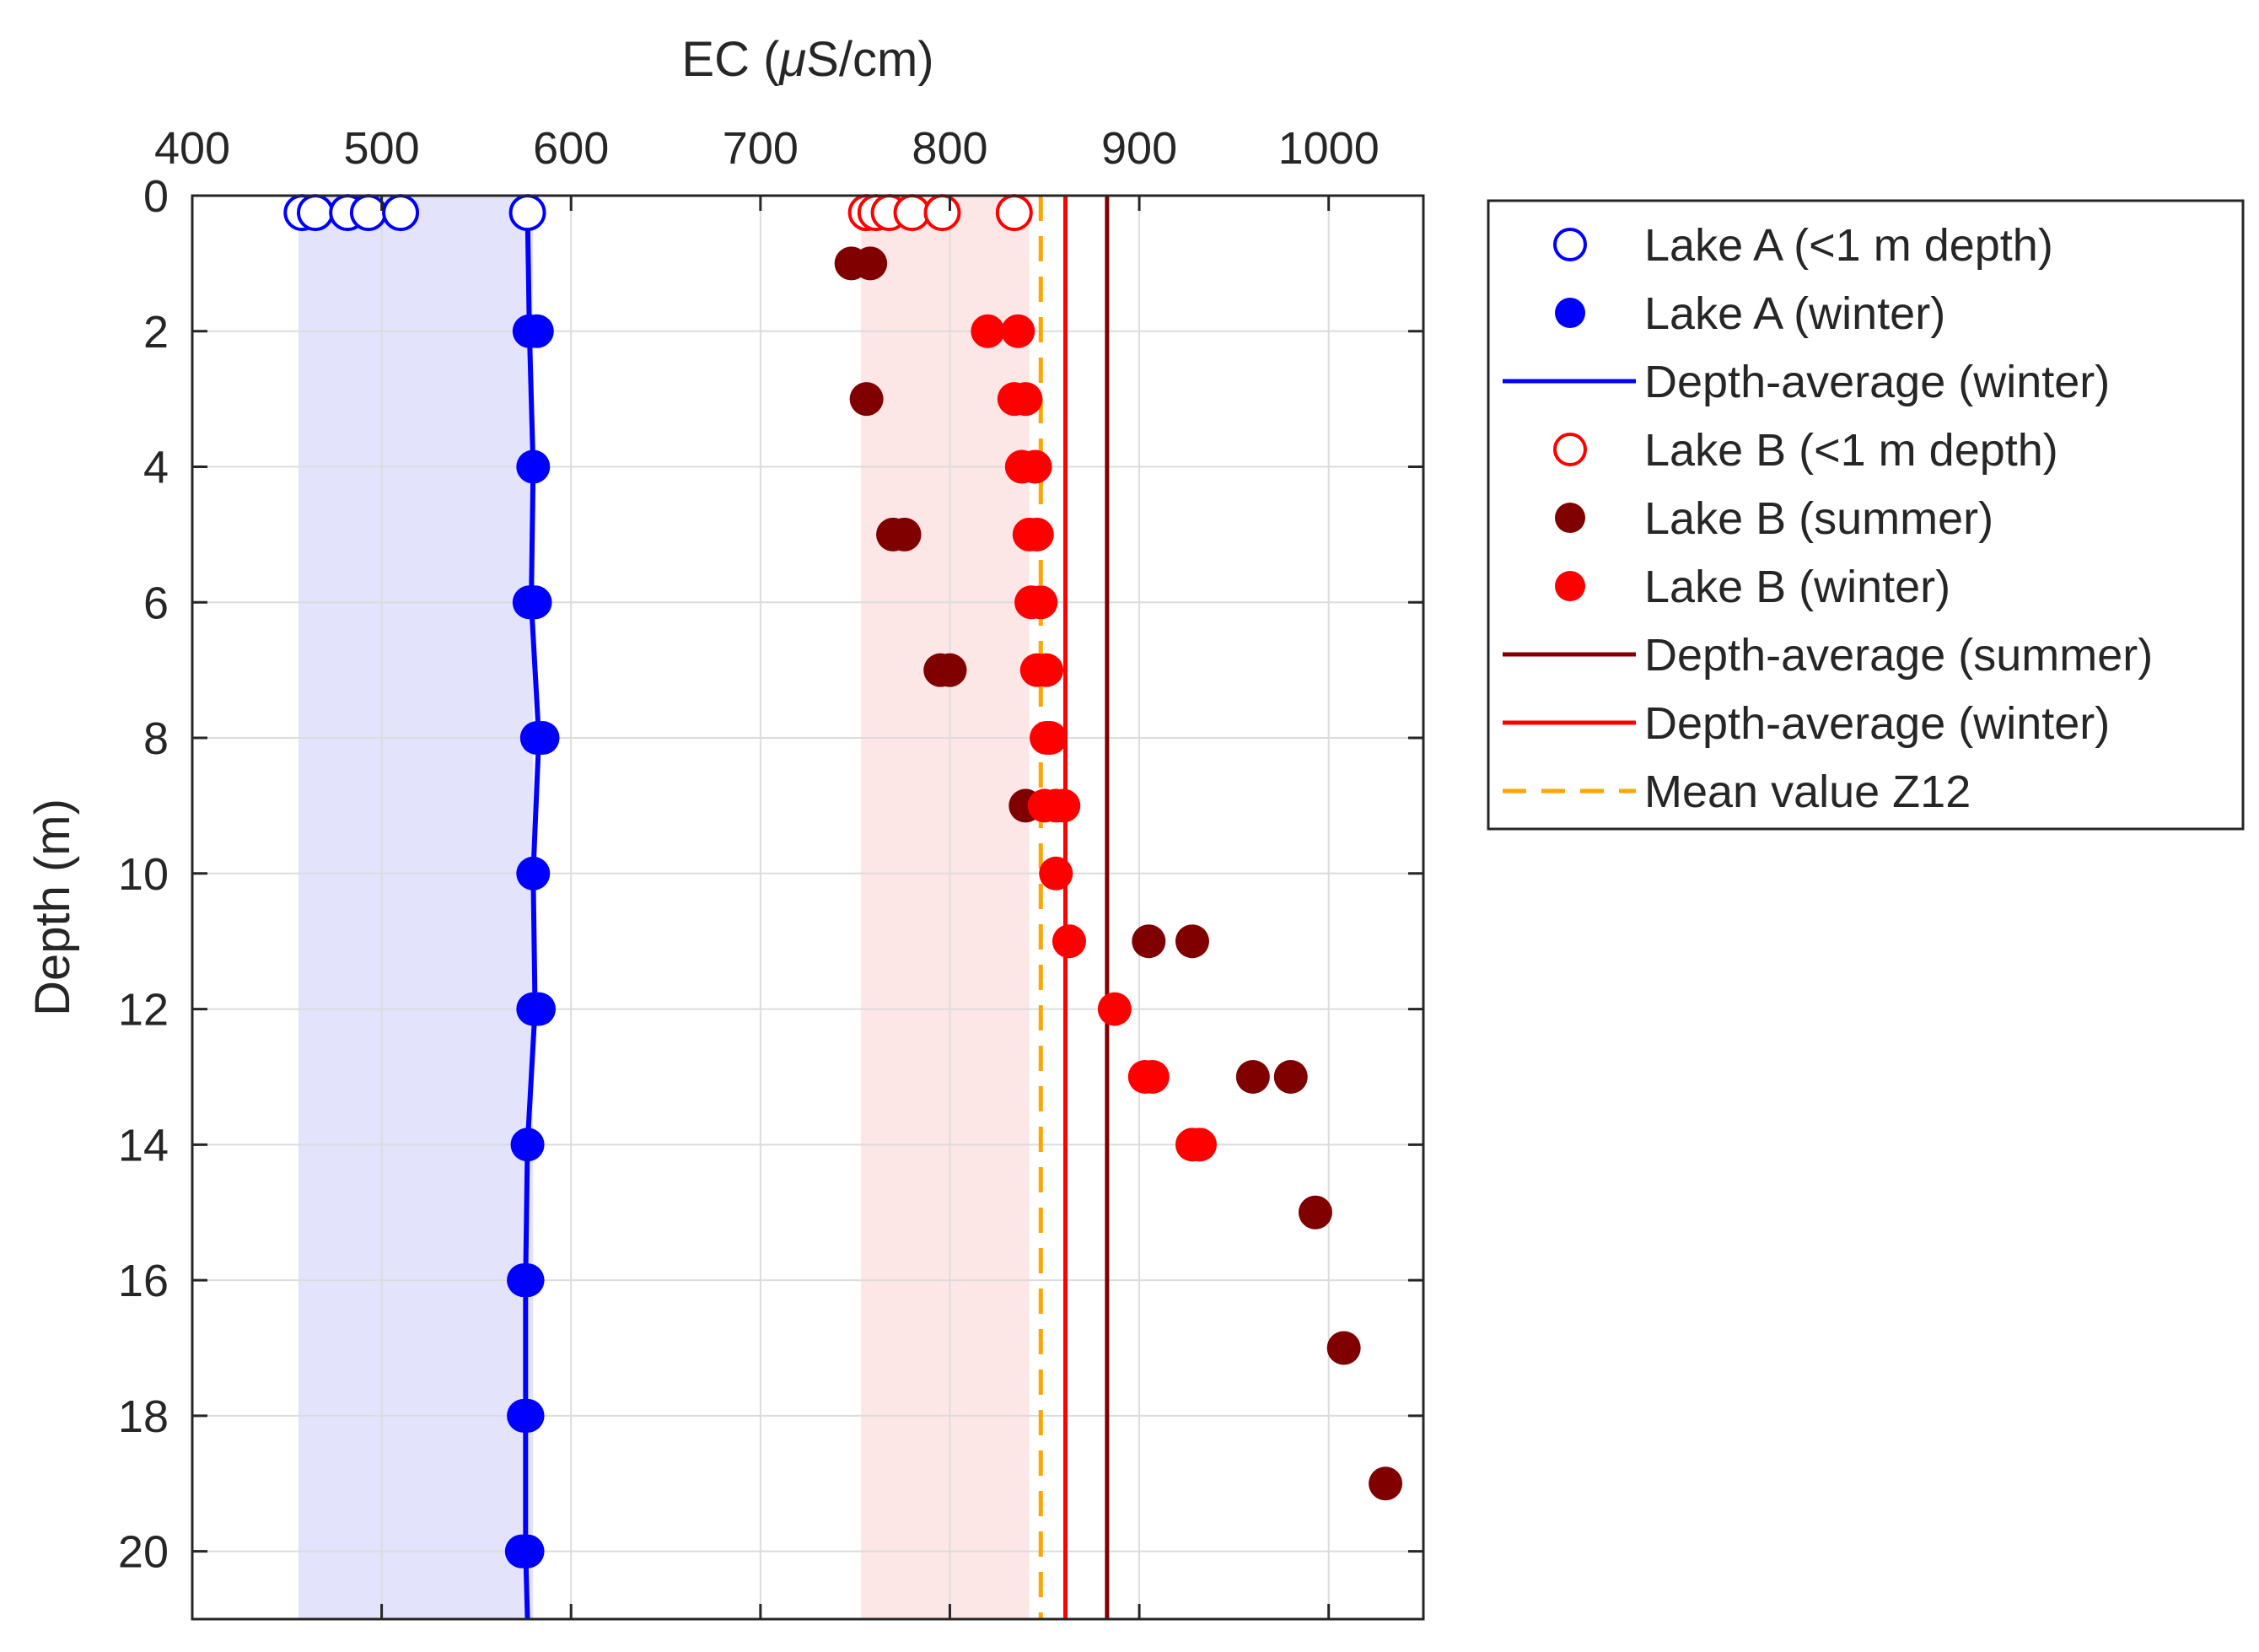 The image size is (2259, 1652). I want to click on legend-label-lake-a-1-m-depth: Lake A (<1 m depth), so click(1848, 246).